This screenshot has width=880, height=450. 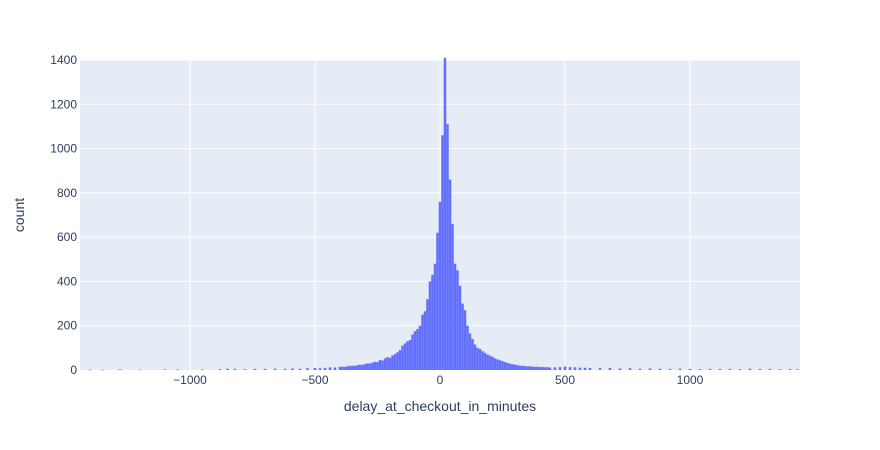 What do you see at coordinates (67, 281) in the screenshot?
I see `y-tick-label: 400` at bounding box center [67, 281].